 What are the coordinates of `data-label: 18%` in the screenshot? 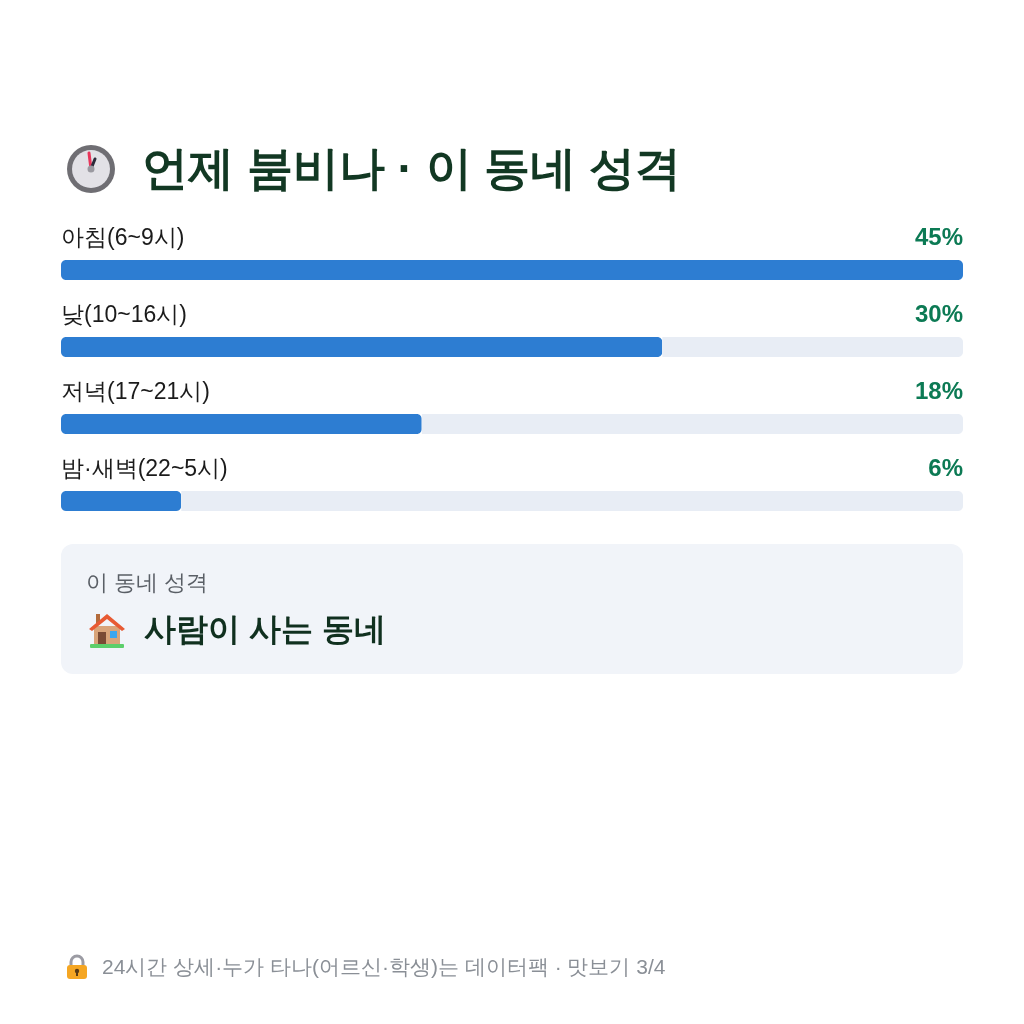 It's located at (938, 390).